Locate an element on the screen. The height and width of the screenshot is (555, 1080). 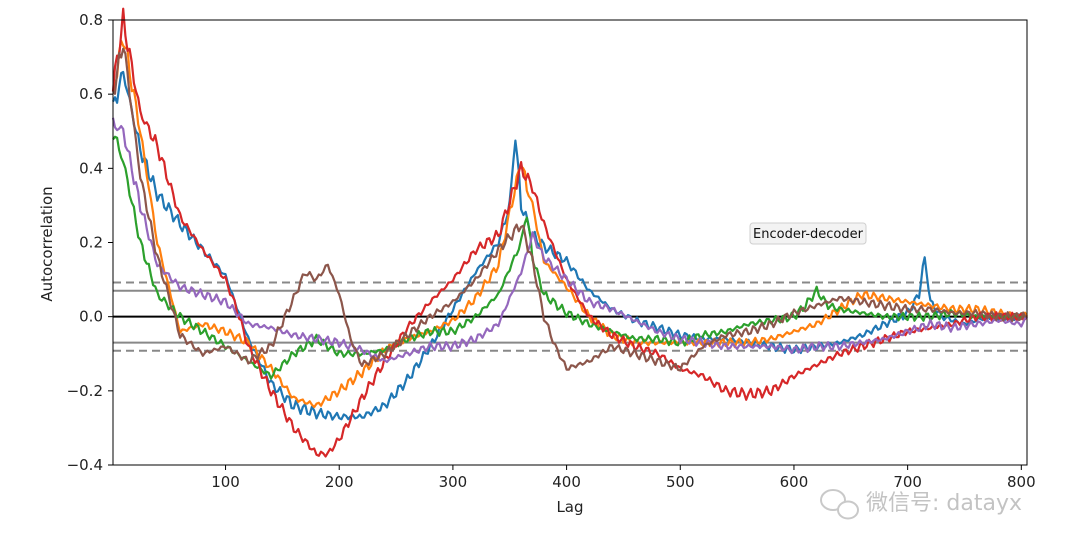
x-tick-label: 800 is located at coordinates (1021, 482).